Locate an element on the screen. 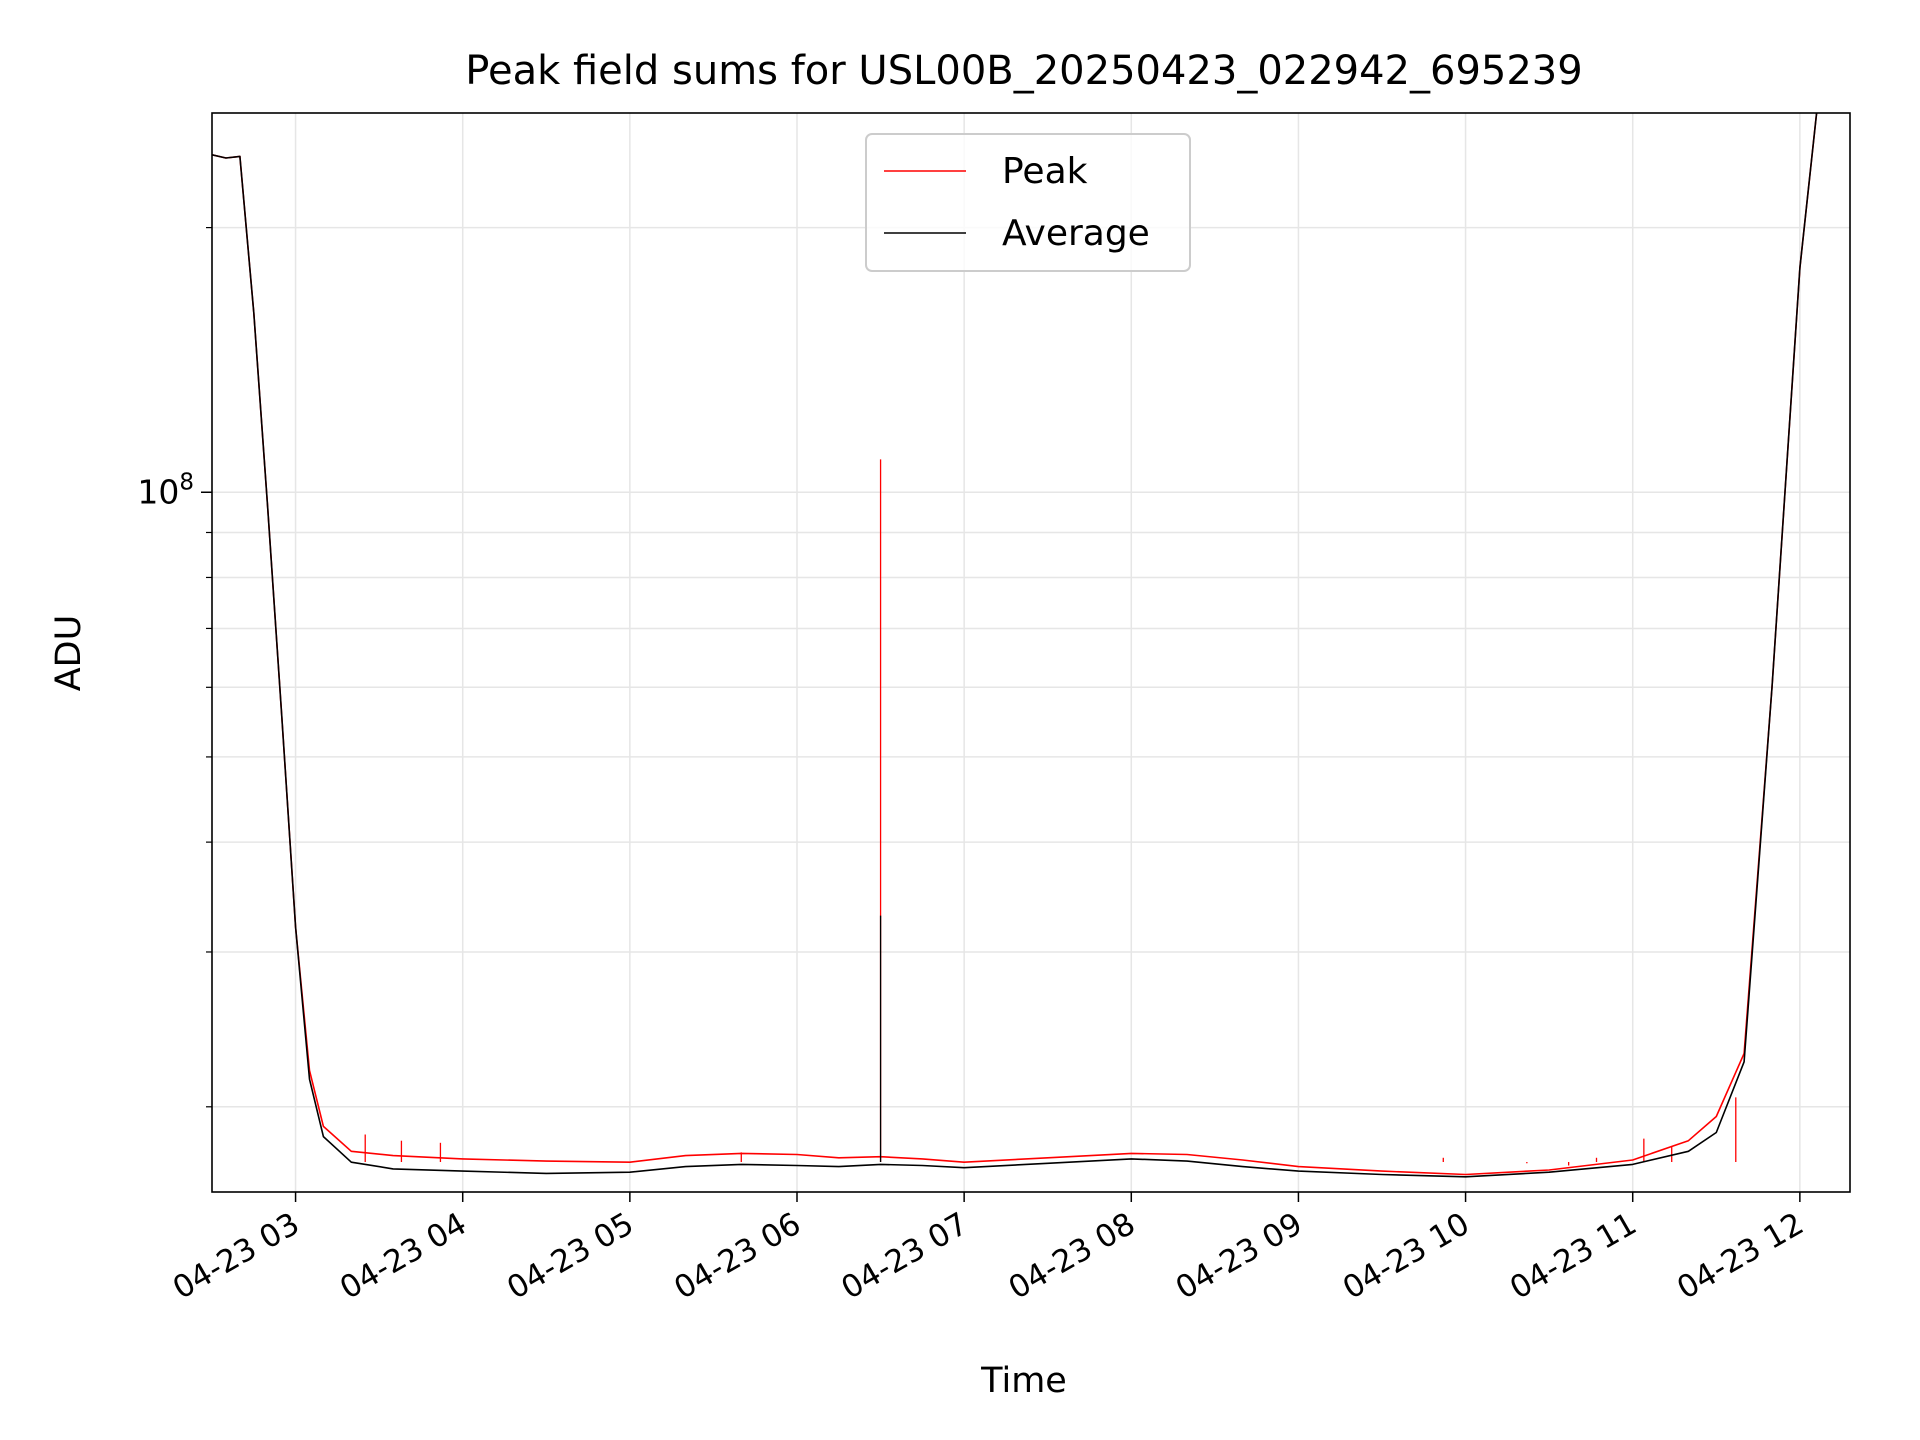 The width and height of the screenshot is (1920, 1440). x-axis-label: Time is located at coordinates (1023, 1381).